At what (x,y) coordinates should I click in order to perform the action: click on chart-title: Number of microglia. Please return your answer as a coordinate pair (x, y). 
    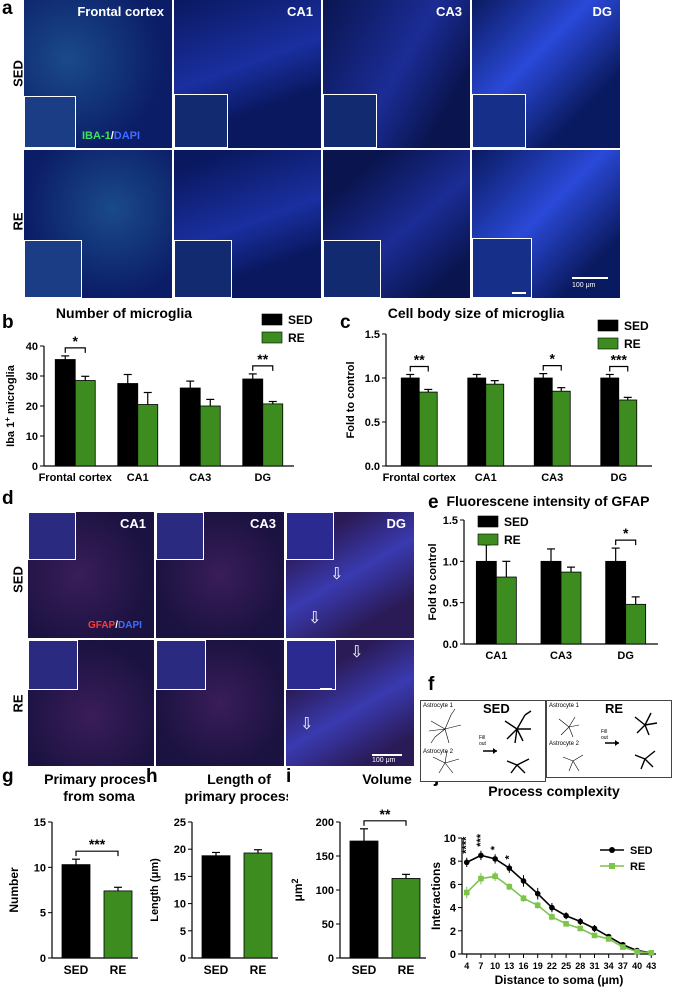
    Looking at the image, I should click on (124, 313).